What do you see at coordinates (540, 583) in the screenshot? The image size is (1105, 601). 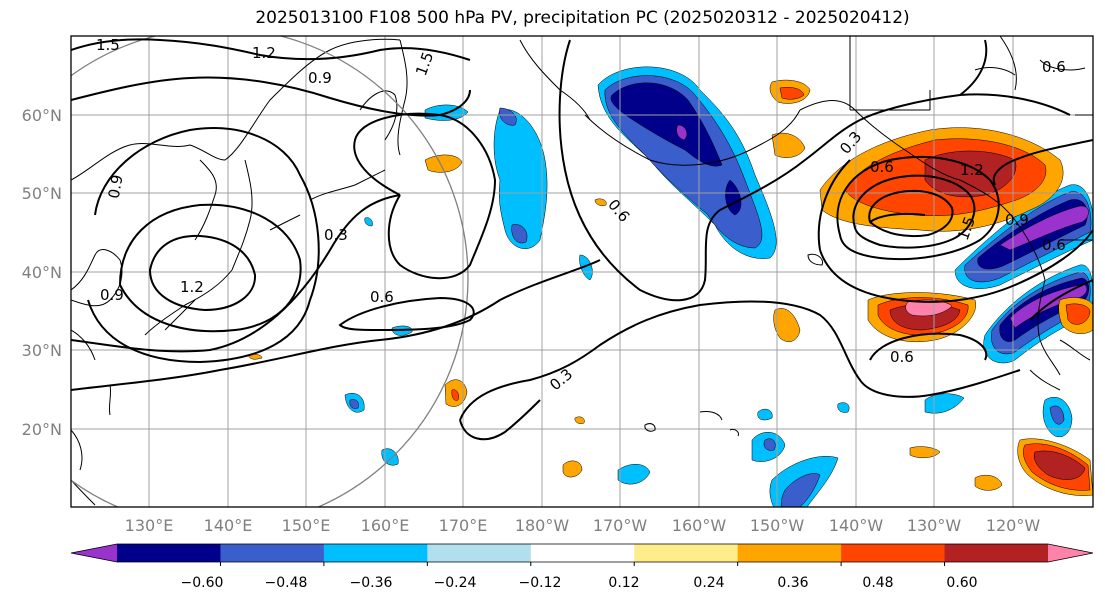 I see `colorbar-tick-label: −0.12` at bounding box center [540, 583].